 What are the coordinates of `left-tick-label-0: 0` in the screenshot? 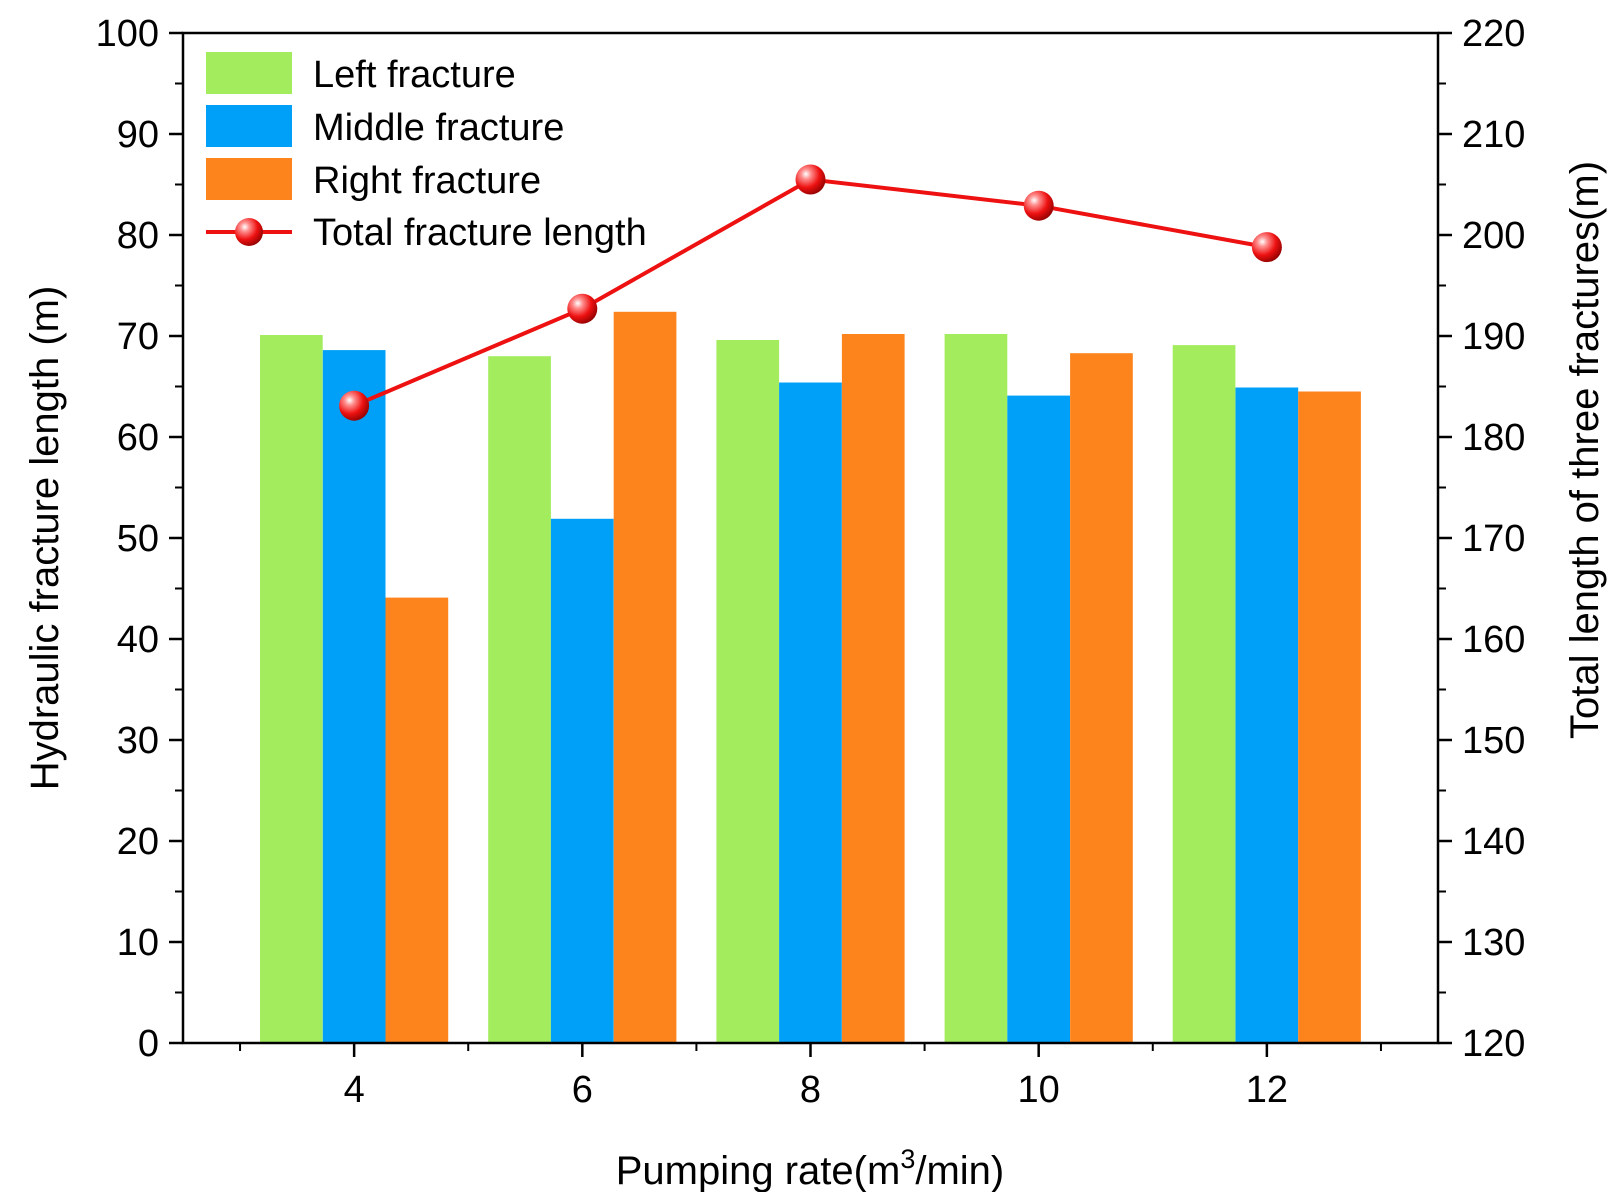 It's located at (148, 1044).